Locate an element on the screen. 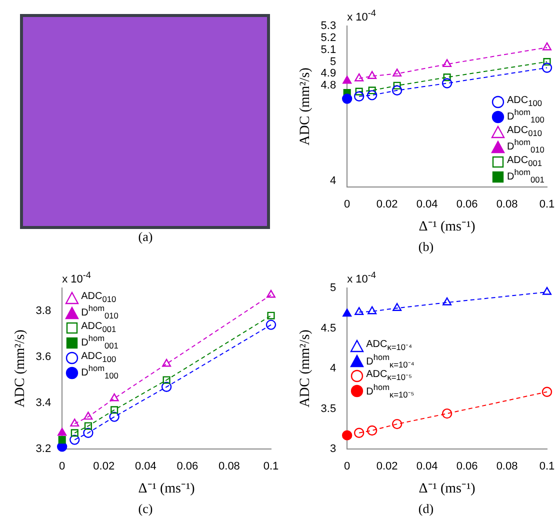 The width and height of the screenshot is (559, 523). y-tick-label: 3 is located at coordinates (333, 449).